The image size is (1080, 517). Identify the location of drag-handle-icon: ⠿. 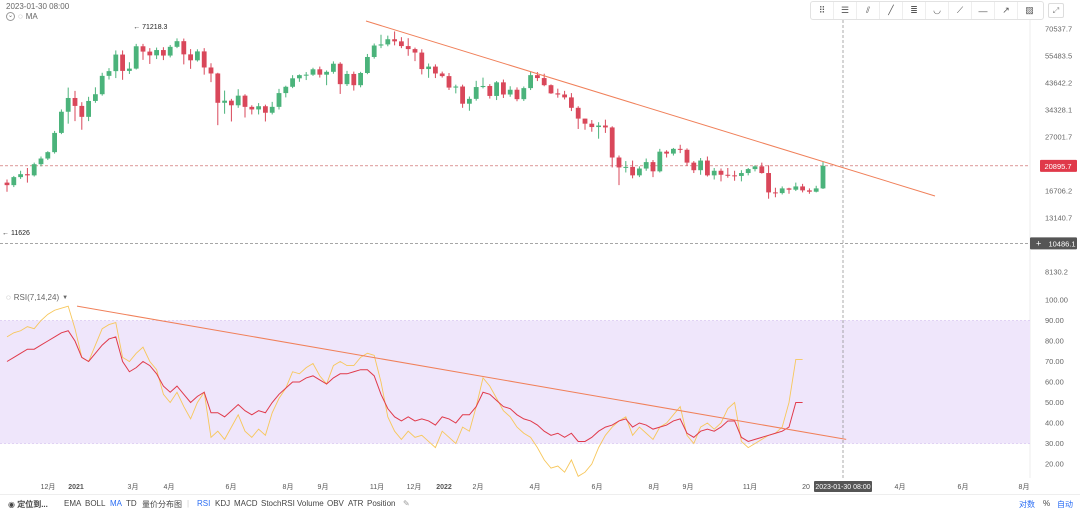
(822, 10).